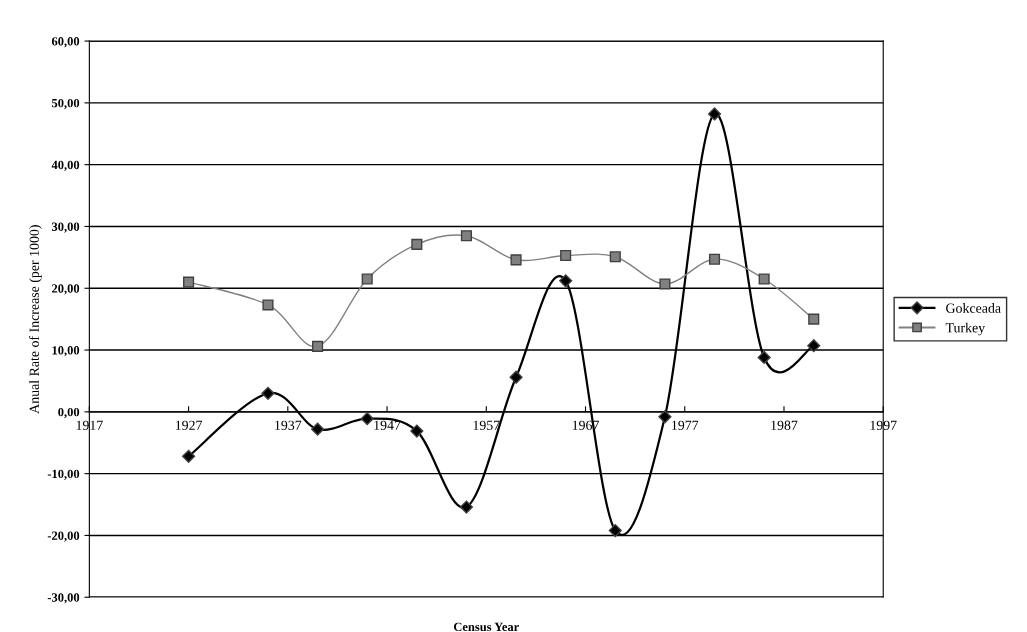 This screenshot has height=632, width=1027. What do you see at coordinates (65, 165) in the screenshot?
I see `y-tick-label: 40,00` at bounding box center [65, 165].